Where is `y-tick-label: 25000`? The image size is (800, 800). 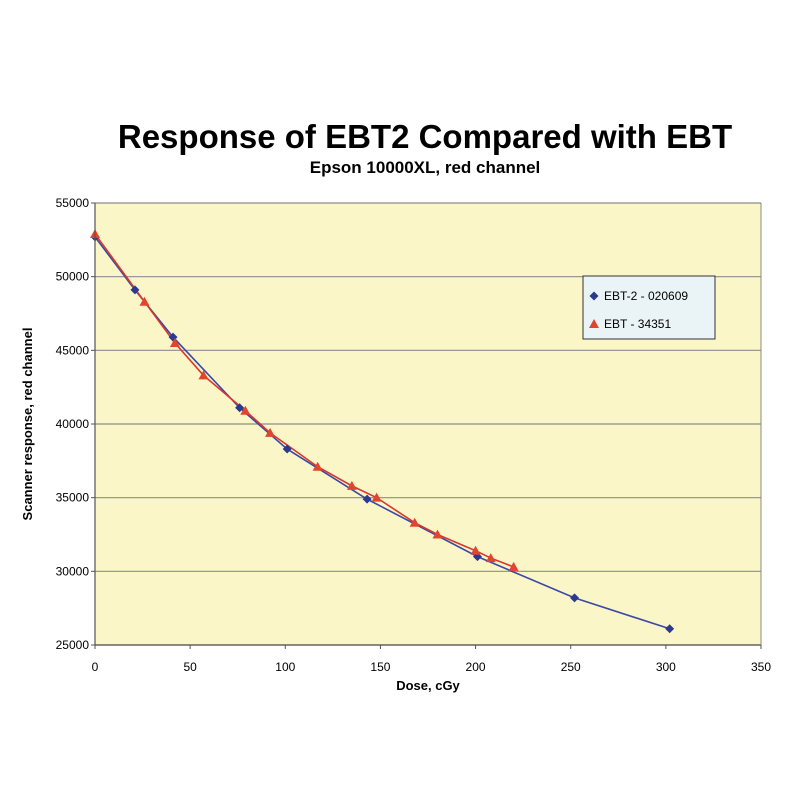
y-tick-label: 25000 is located at coordinates (73, 645).